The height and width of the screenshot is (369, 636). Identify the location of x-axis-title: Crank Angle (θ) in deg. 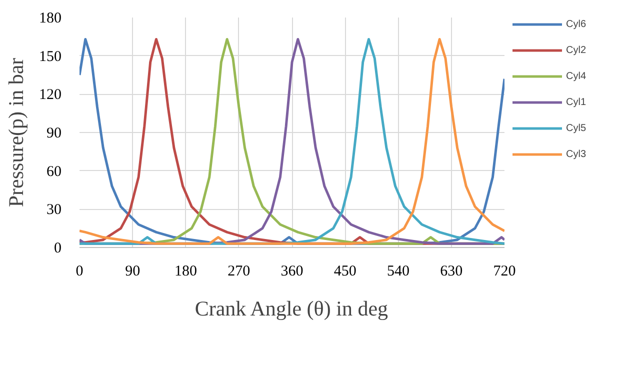
(291, 308).